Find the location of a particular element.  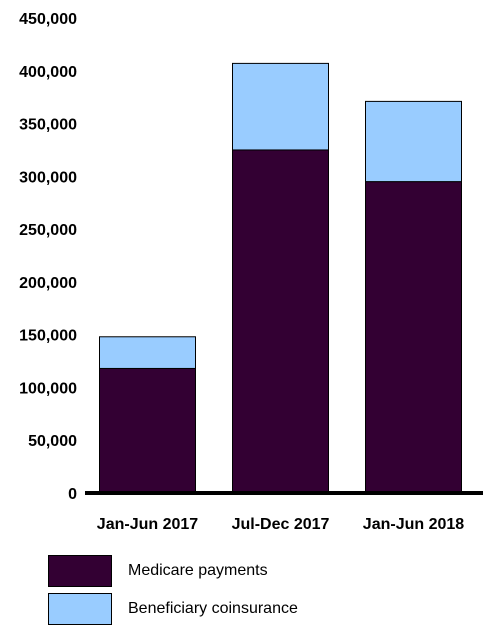

y-tick-label: 150,000 is located at coordinates (48, 336).